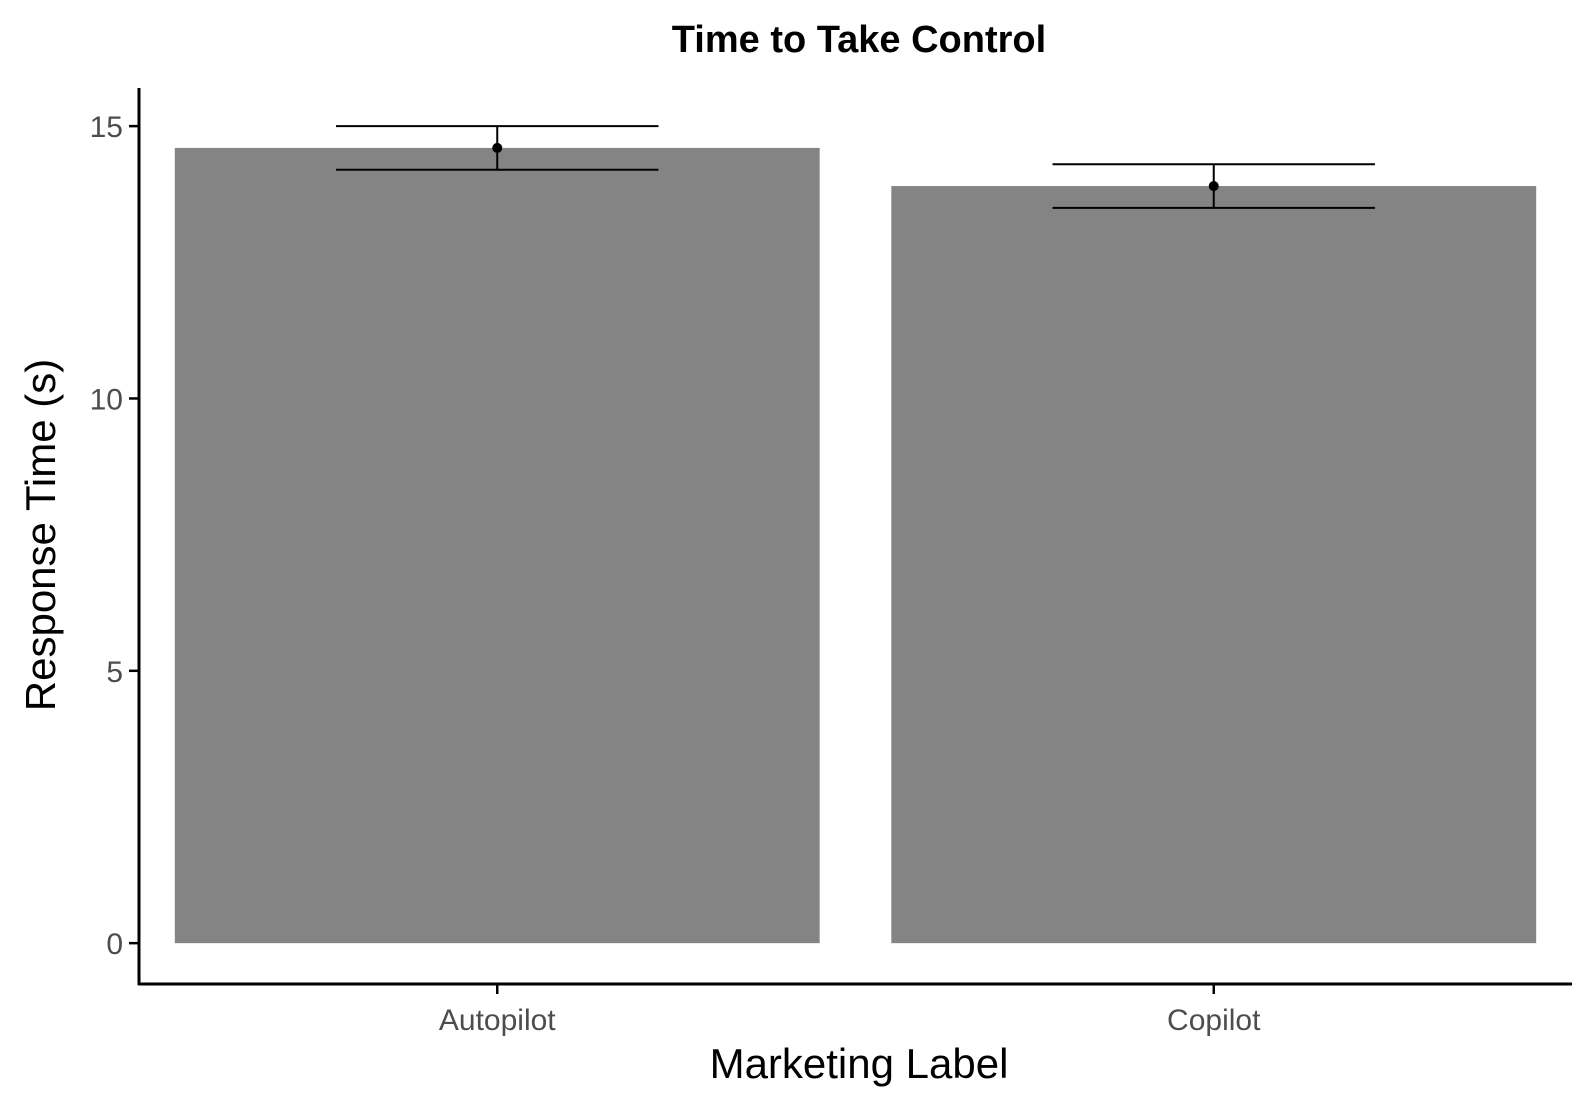 The width and height of the screenshot is (1590, 1110). I want to click on mean-point-copilot, so click(1213, 186).